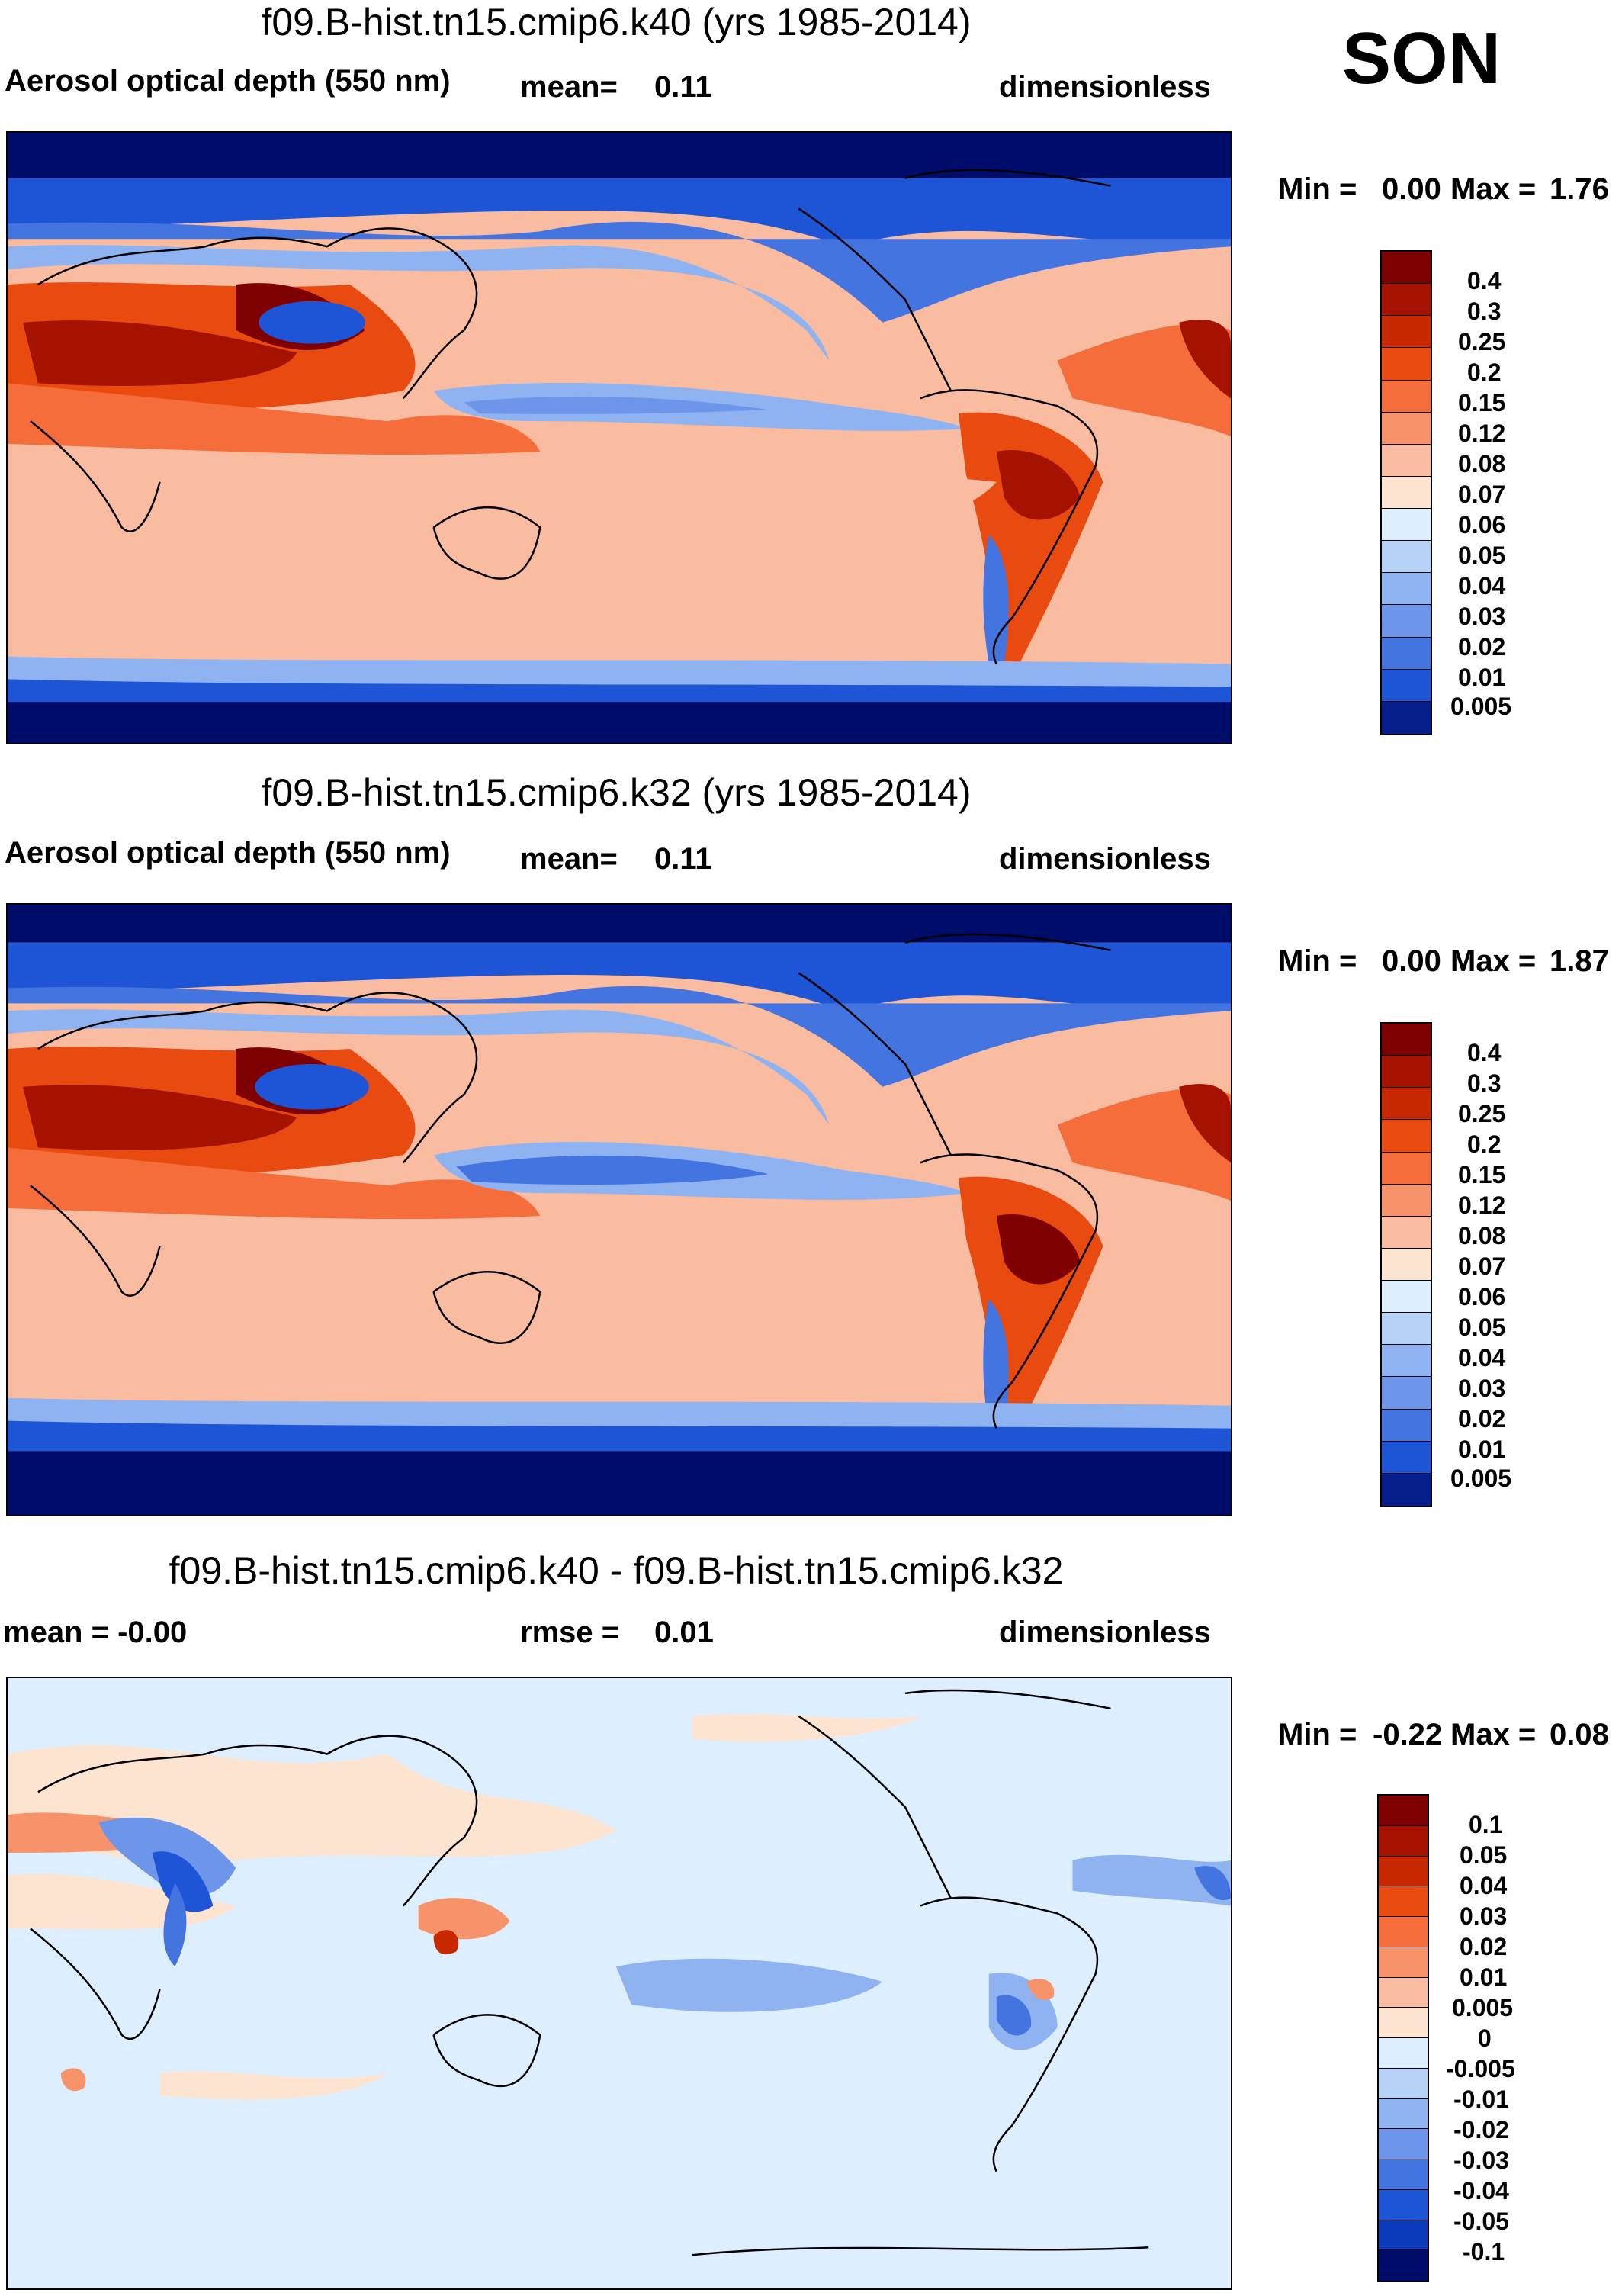 Image resolution: width=1622 pixels, height=2296 pixels. I want to click on colorbar-tick: -0.03, so click(1481, 2160).